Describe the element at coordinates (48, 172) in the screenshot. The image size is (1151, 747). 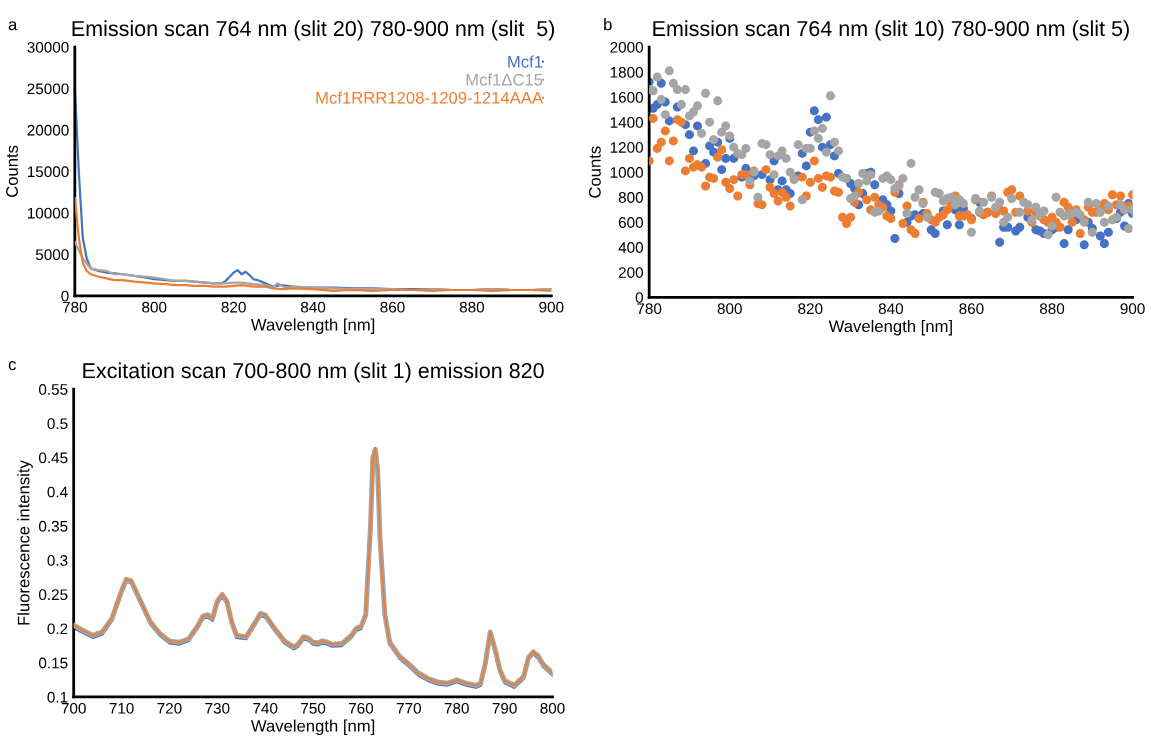
I see `y-tick-label: 15000` at that location.